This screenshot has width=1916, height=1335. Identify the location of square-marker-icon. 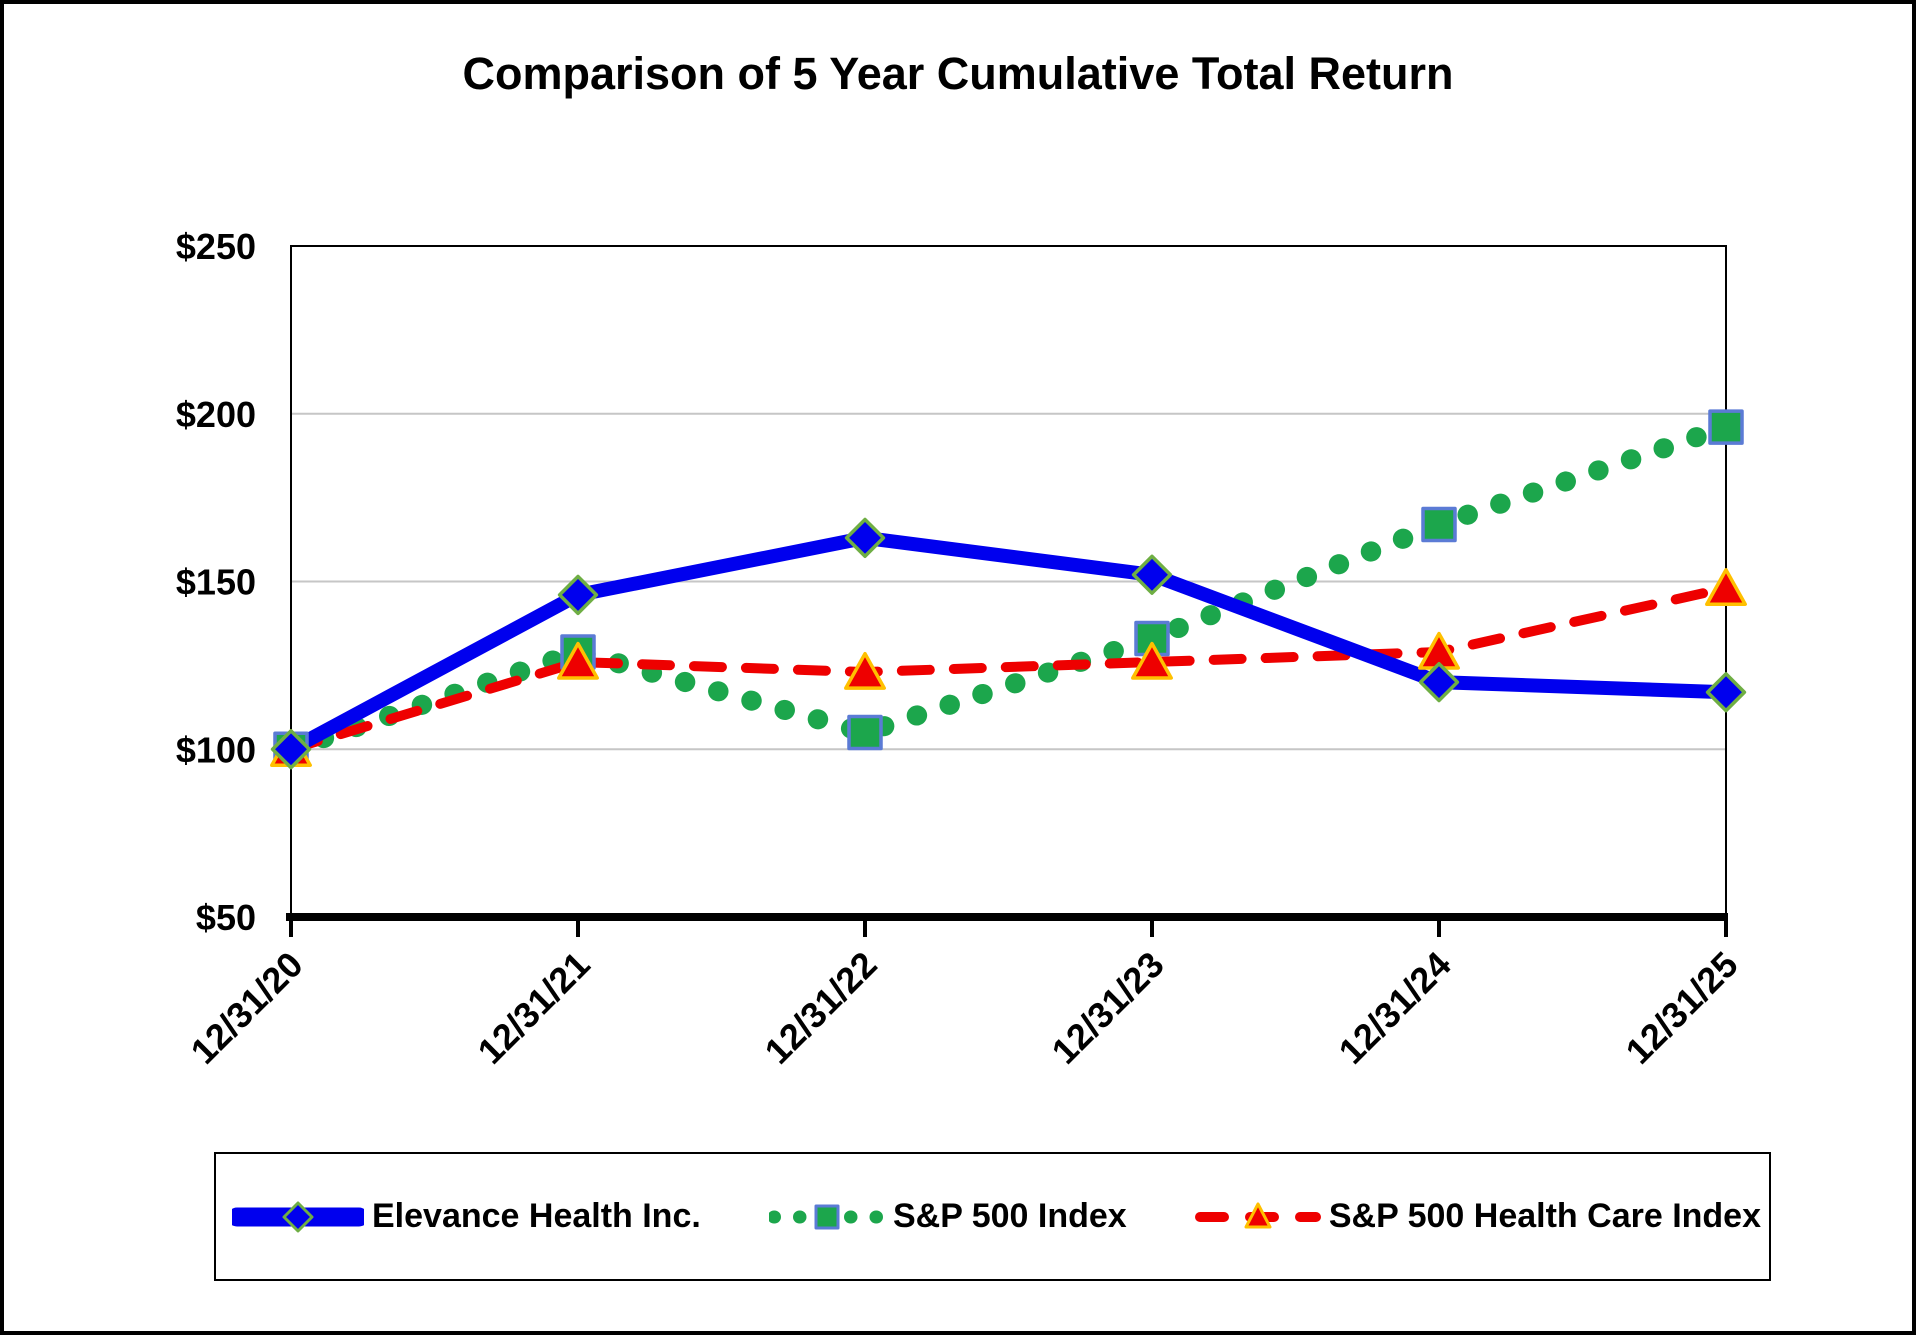
(827, 1216).